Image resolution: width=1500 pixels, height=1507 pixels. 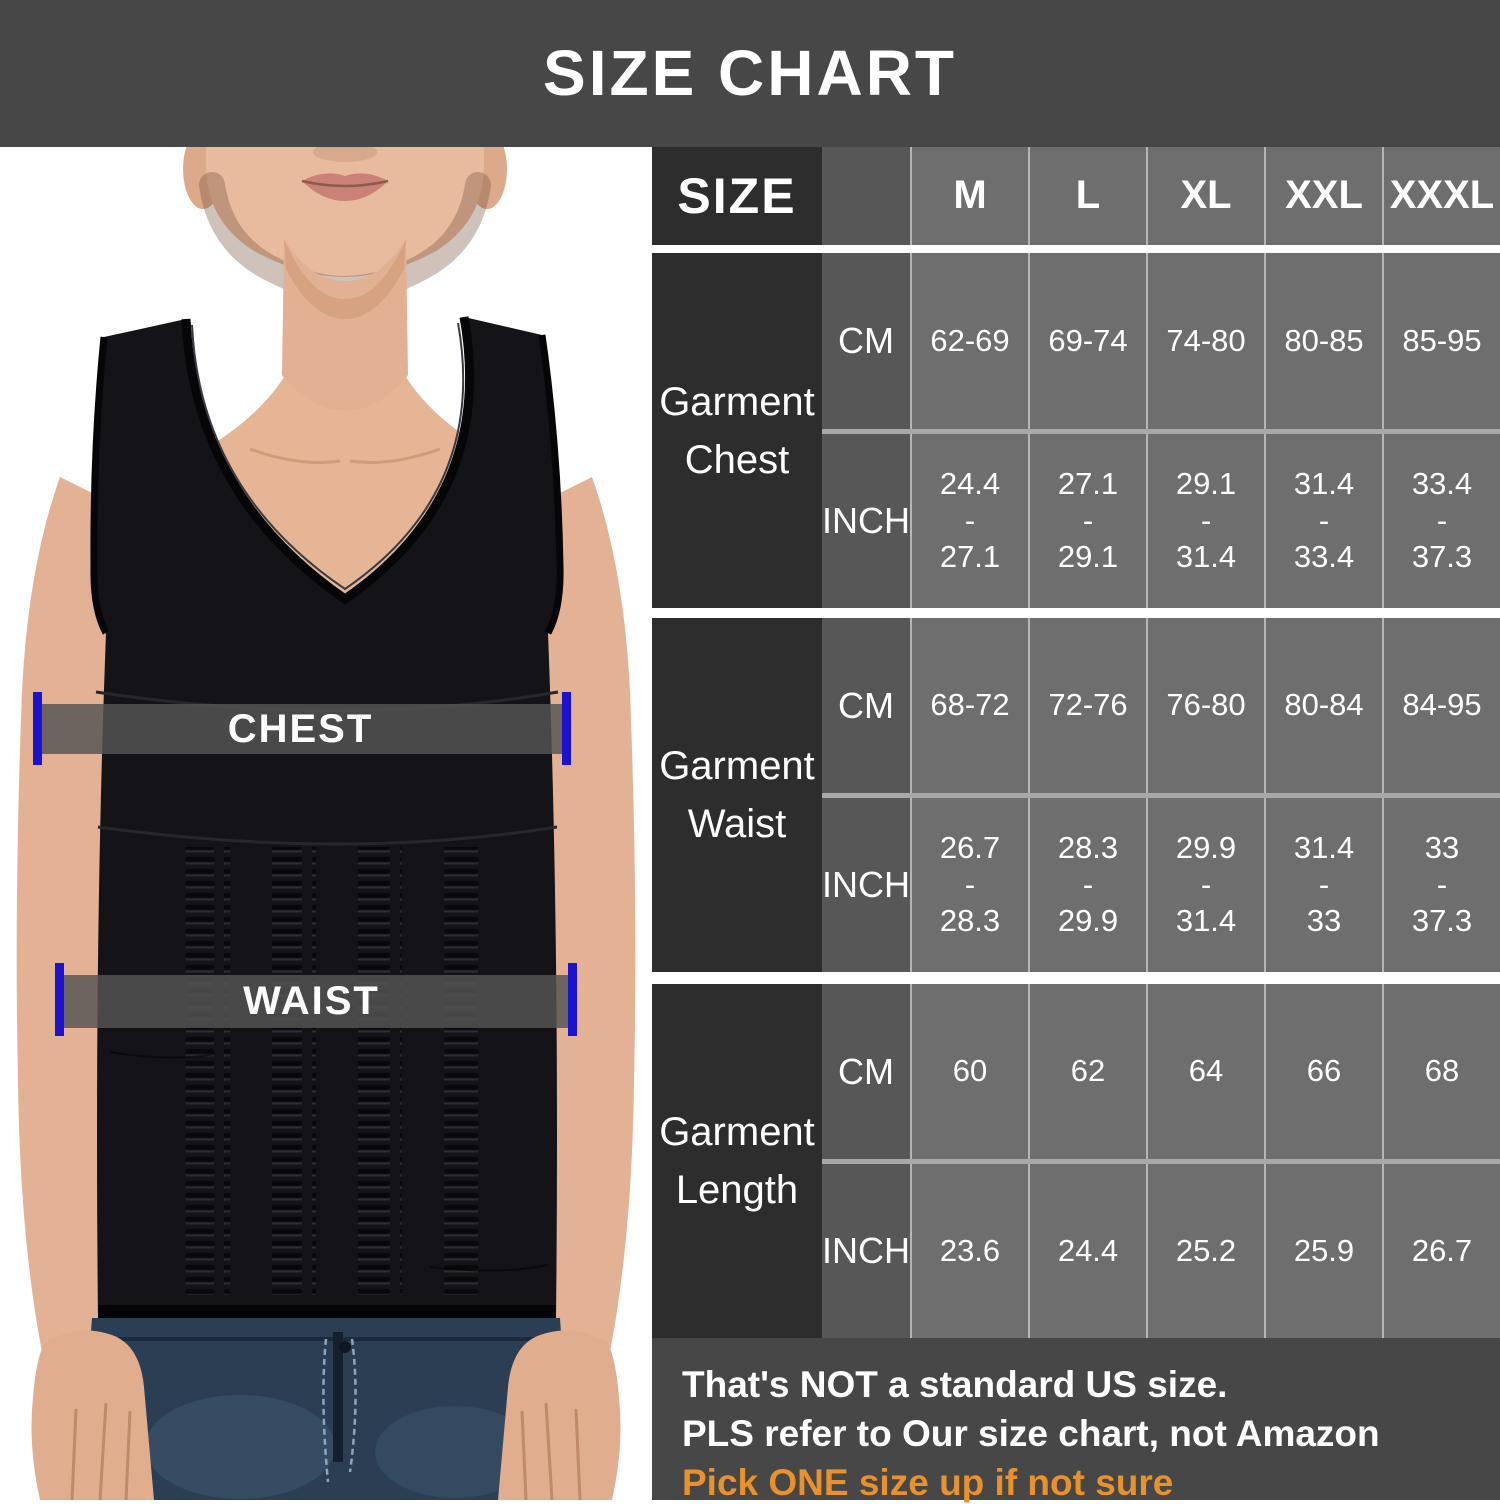 What do you see at coordinates (566, 728) in the screenshot?
I see `chest-measure-marker-right` at bounding box center [566, 728].